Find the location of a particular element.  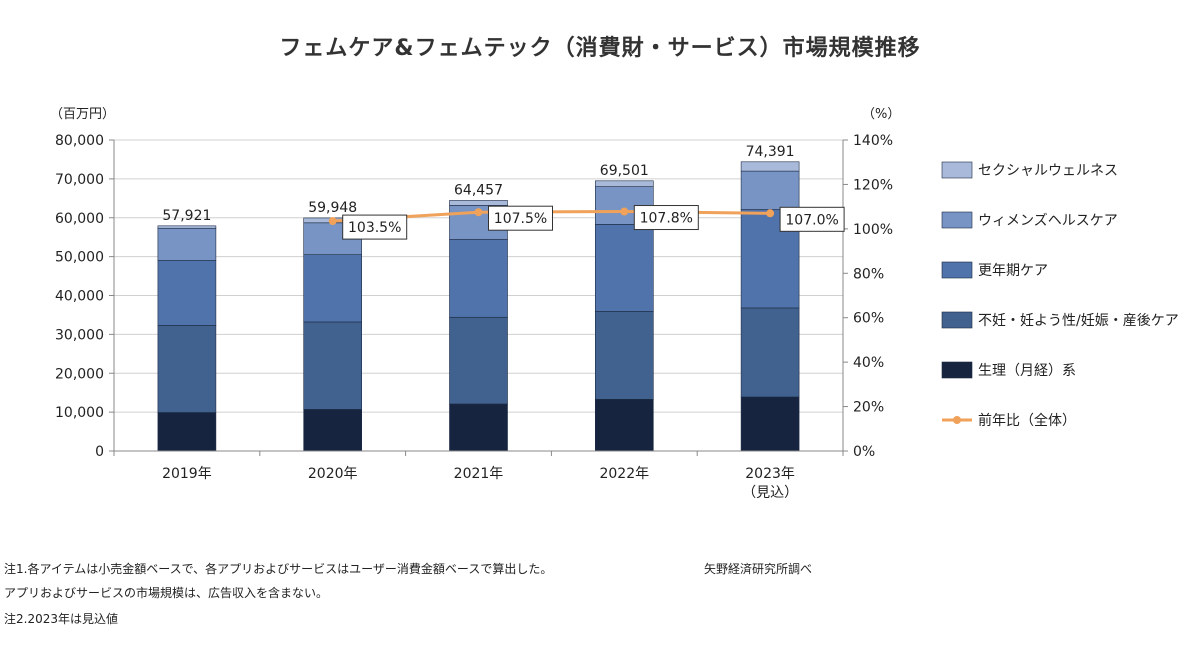

yoy-label: 107.8% is located at coordinates (666, 219).